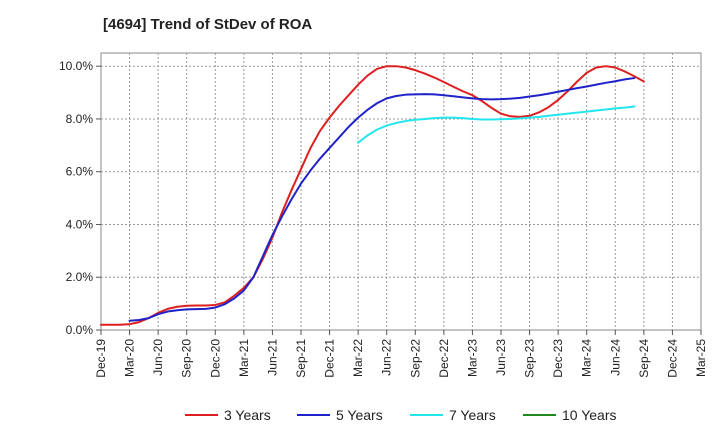 The height and width of the screenshot is (440, 720). What do you see at coordinates (501, 357) in the screenshot?
I see `x-tick-label: Jun-23` at bounding box center [501, 357].